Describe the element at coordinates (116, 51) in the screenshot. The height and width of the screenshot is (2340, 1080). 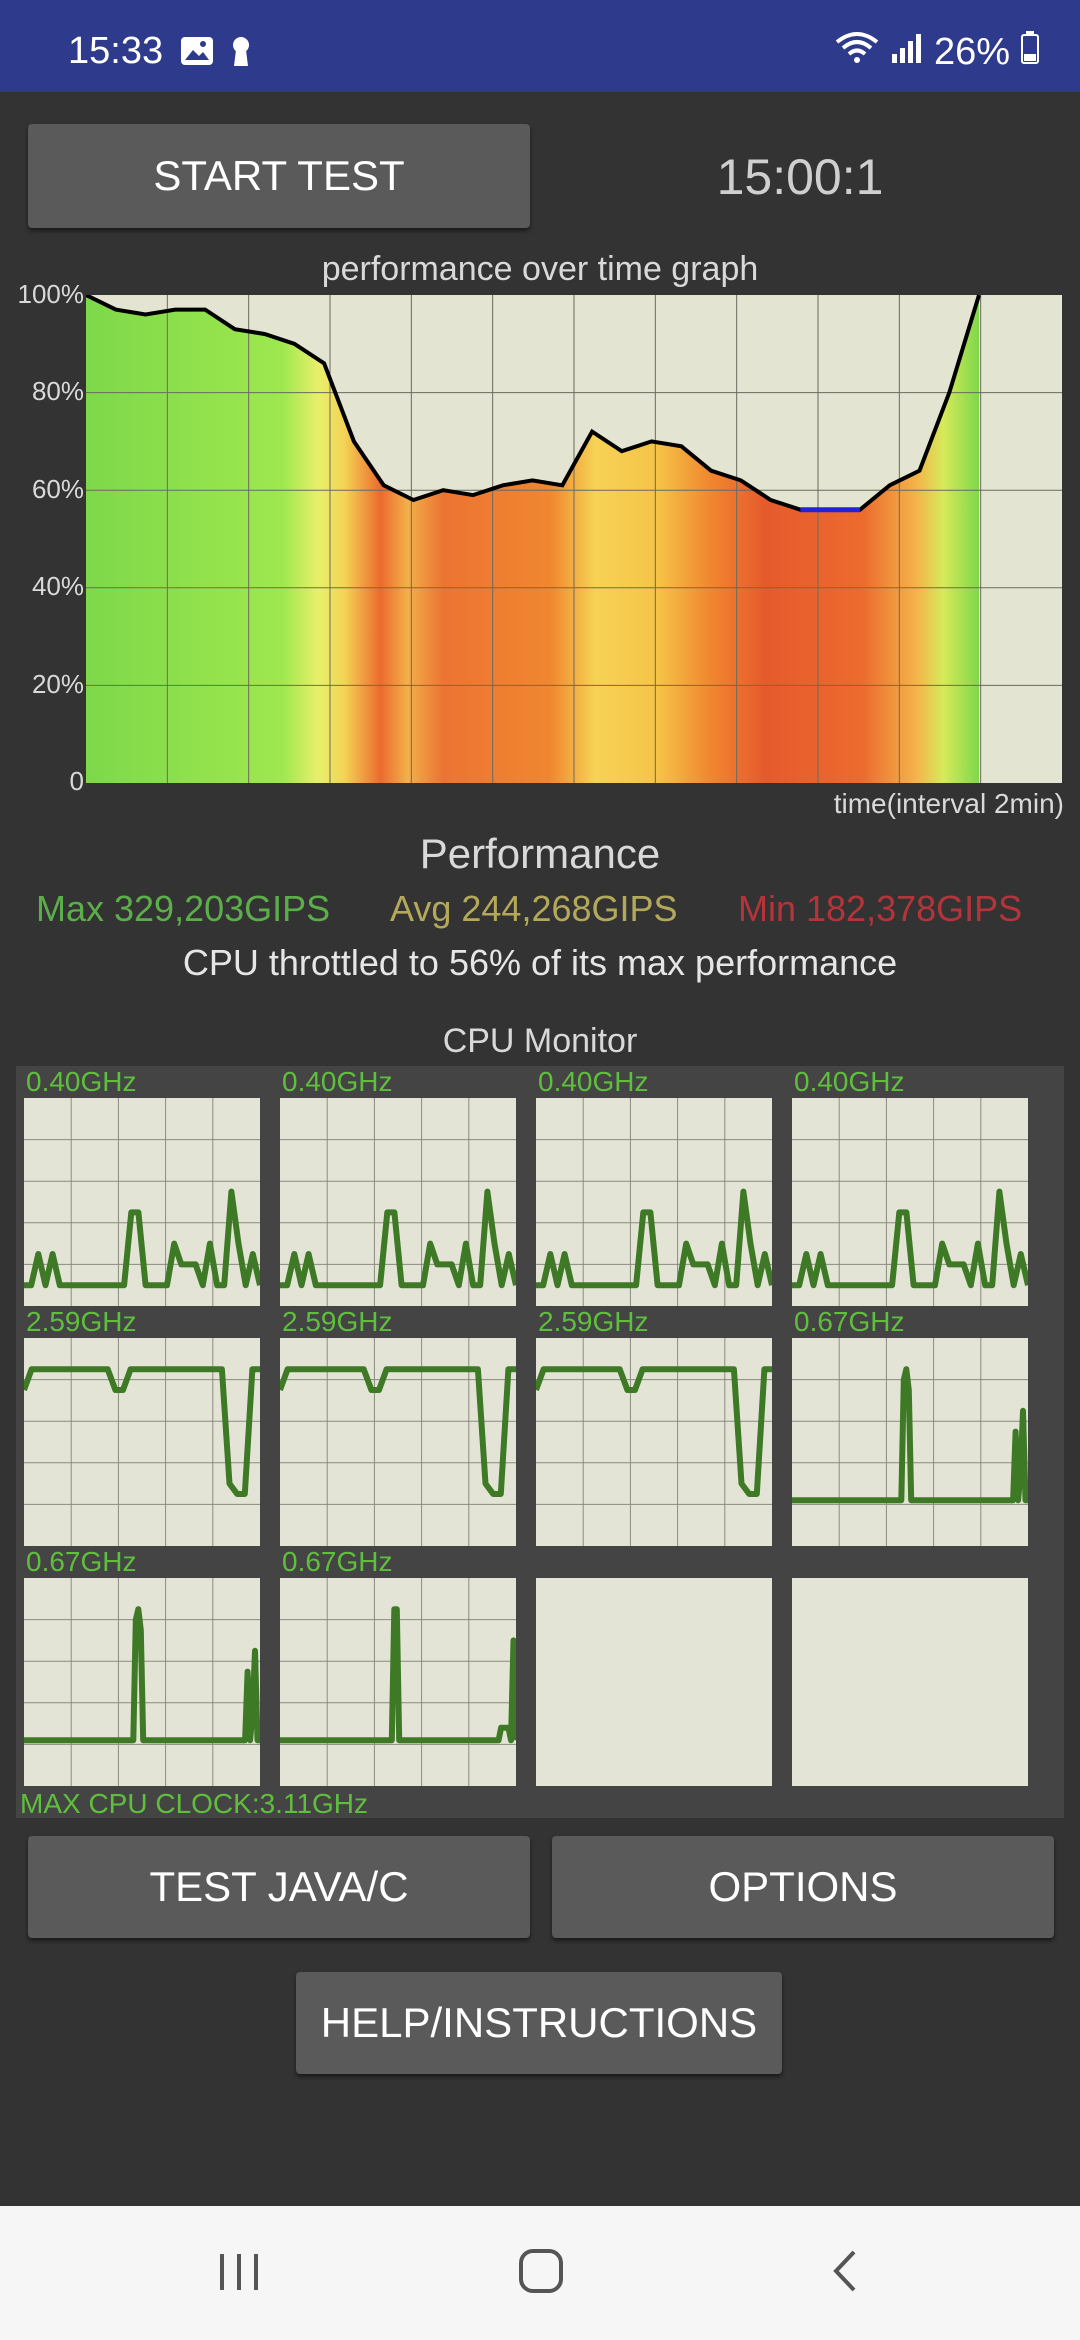
I see `status-time: 15:33` at that location.